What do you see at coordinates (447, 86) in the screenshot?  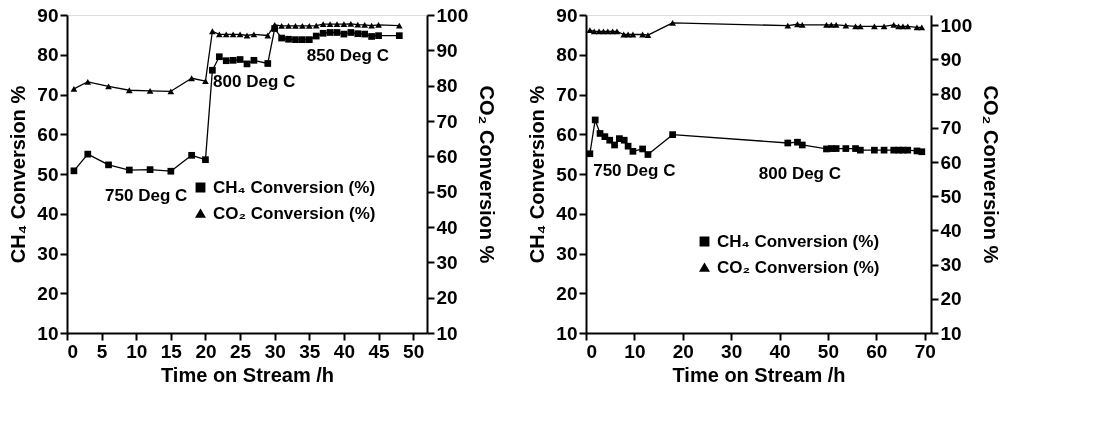 I see `y2-tick-label: 80` at bounding box center [447, 86].